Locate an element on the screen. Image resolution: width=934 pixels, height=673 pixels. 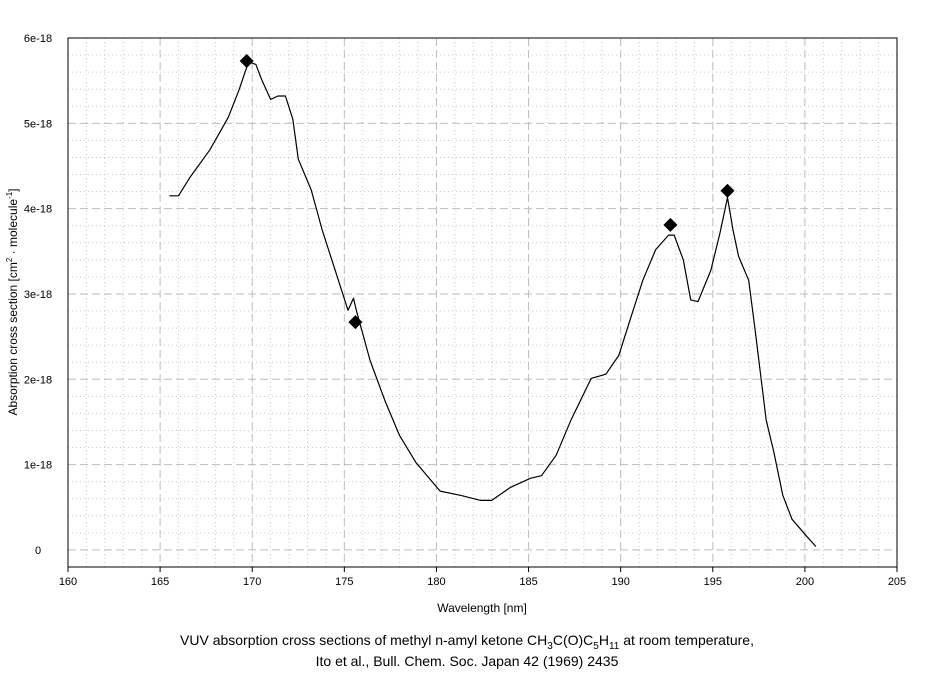
x-tick-label: 195 is located at coordinates (713, 582).